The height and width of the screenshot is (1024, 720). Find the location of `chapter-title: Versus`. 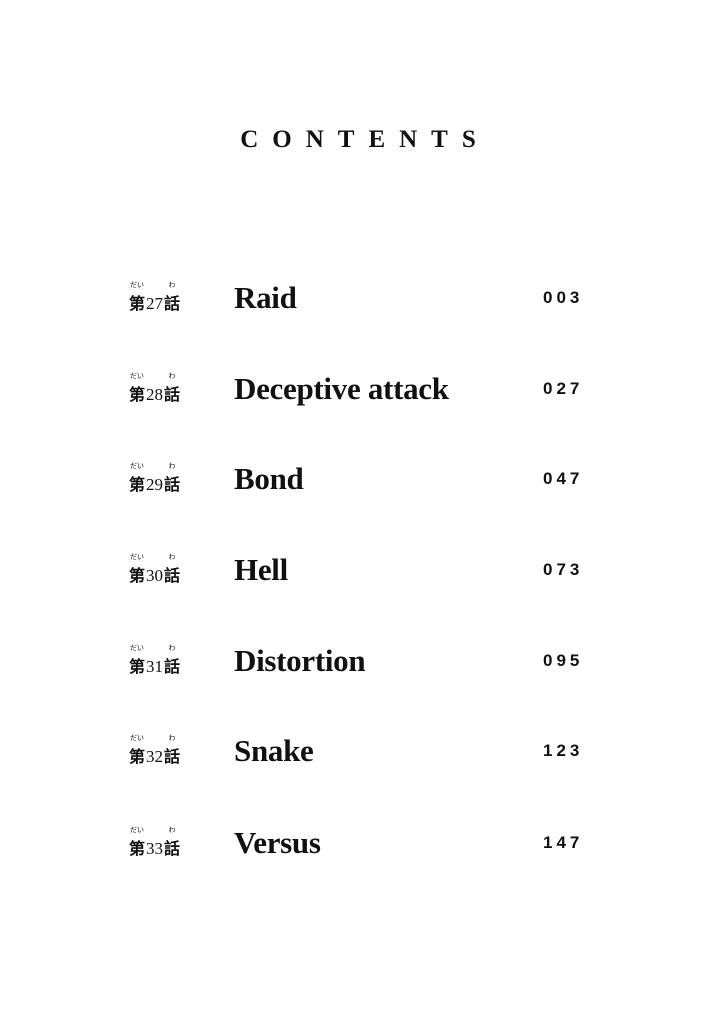

chapter-title: Versus is located at coordinates (277, 842).